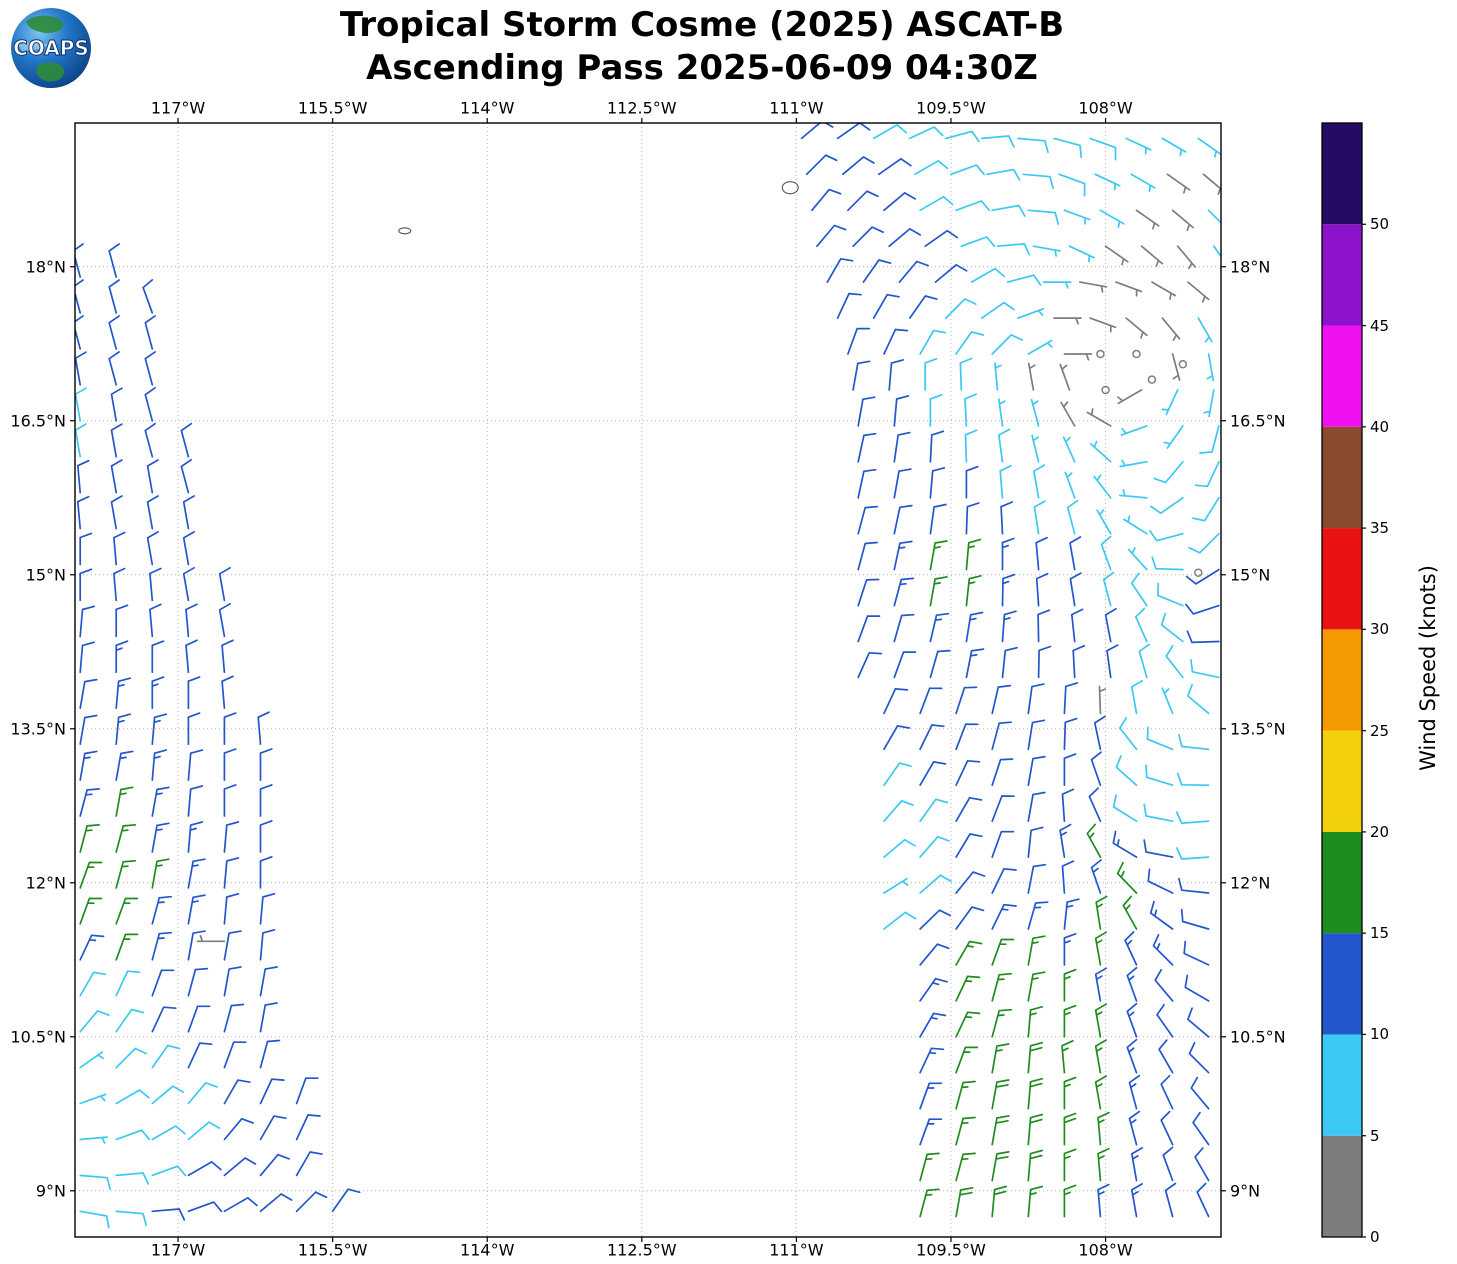 The height and width of the screenshot is (1264, 1457). Describe the element at coordinates (44, 24) in the screenshot. I see `land-north` at that location.